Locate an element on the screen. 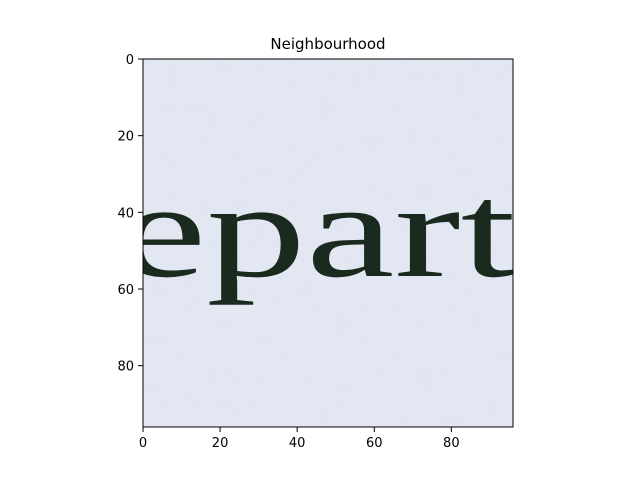 The width and height of the screenshot is (640, 480). x-tick-label: 40 is located at coordinates (297, 443).